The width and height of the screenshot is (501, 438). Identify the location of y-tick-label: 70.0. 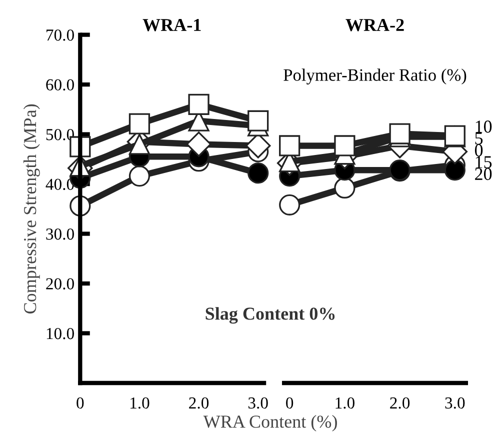
(60, 35).